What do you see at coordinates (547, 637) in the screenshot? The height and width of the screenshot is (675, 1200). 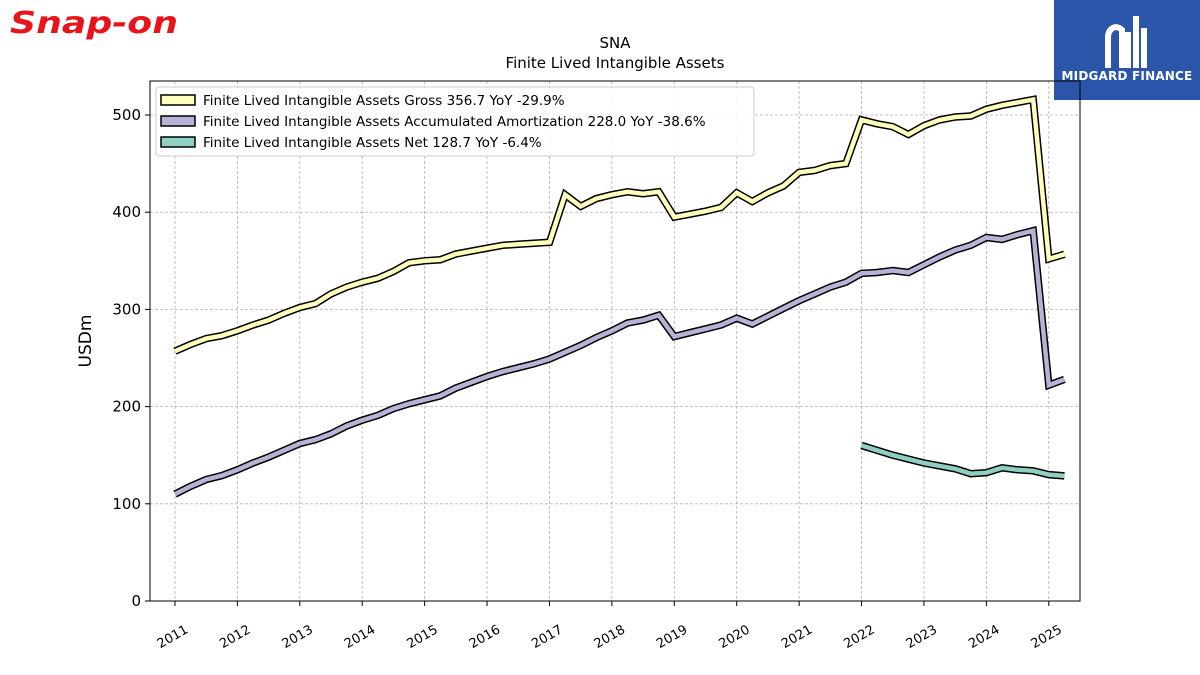 I see `x-tick-label: 2017` at bounding box center [547, 637].